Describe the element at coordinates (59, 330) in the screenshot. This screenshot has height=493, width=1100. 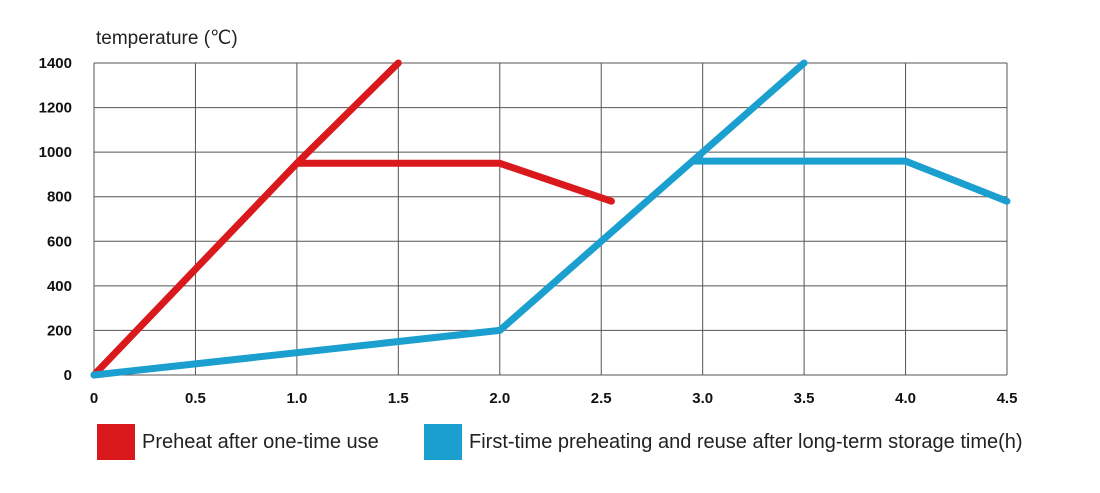
I see `y-tick-label: 200` at that location.